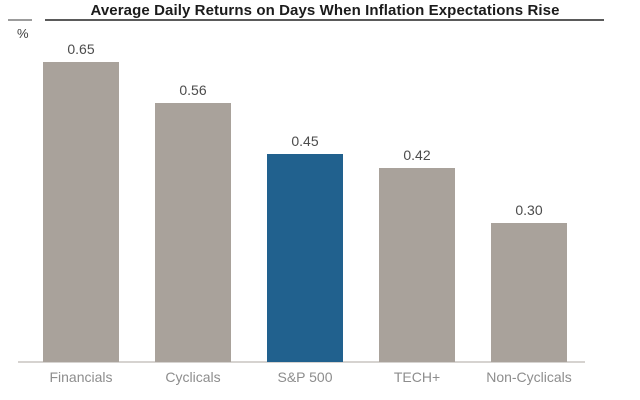  I want to click on y-axis-unit-label: %, so click(23, 33).